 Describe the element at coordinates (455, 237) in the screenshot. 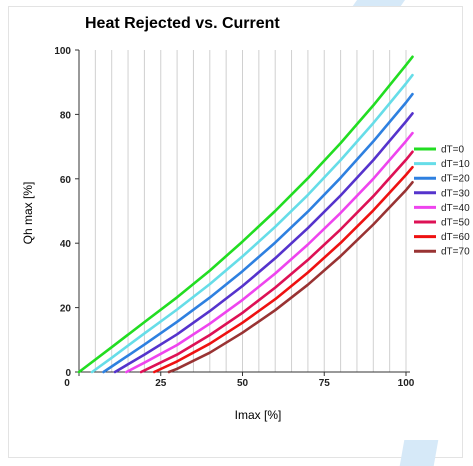

I see `legend-label: dT=60` at that location.